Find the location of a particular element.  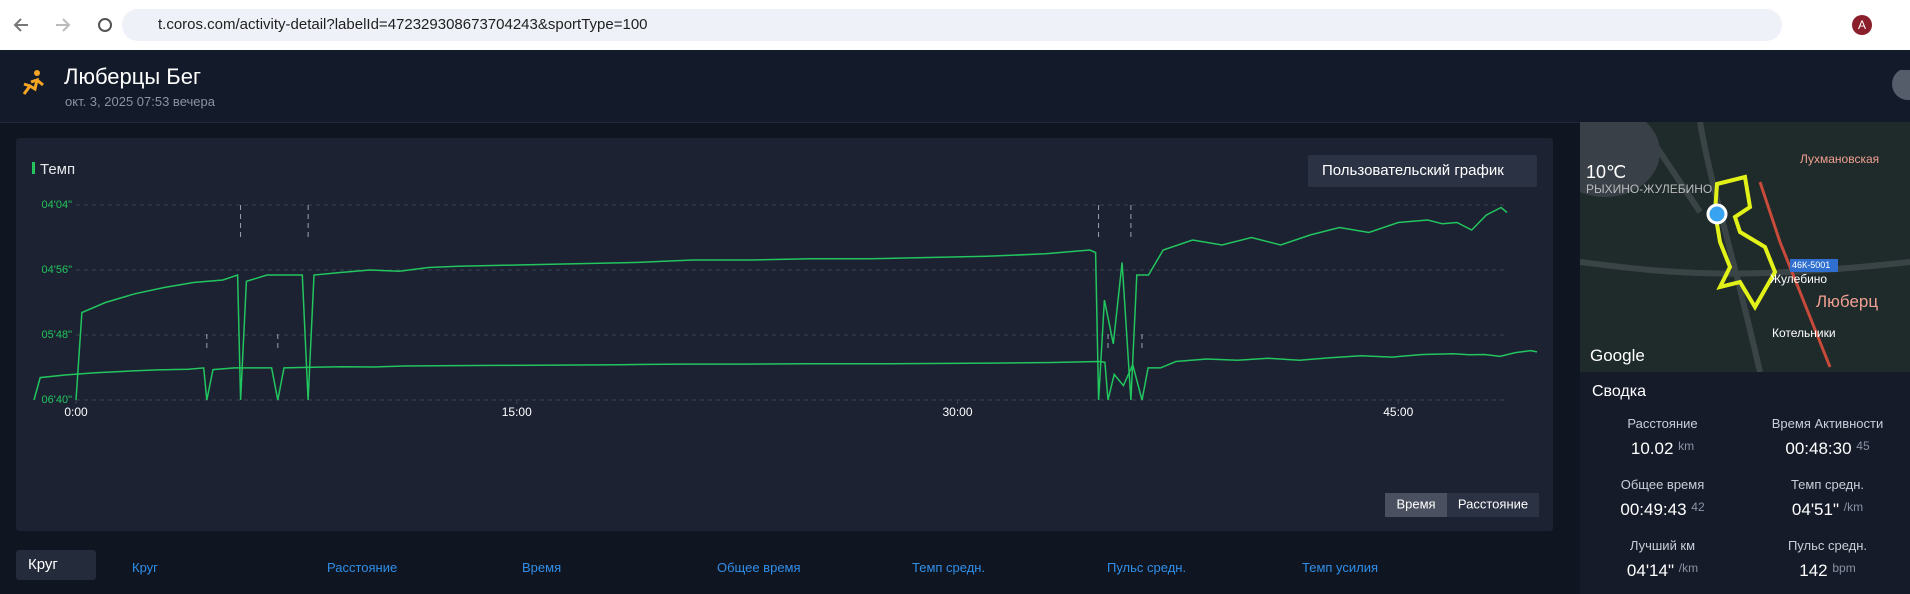

toggle-distance-label: Расстояние is located at coordinates (1493, 503).